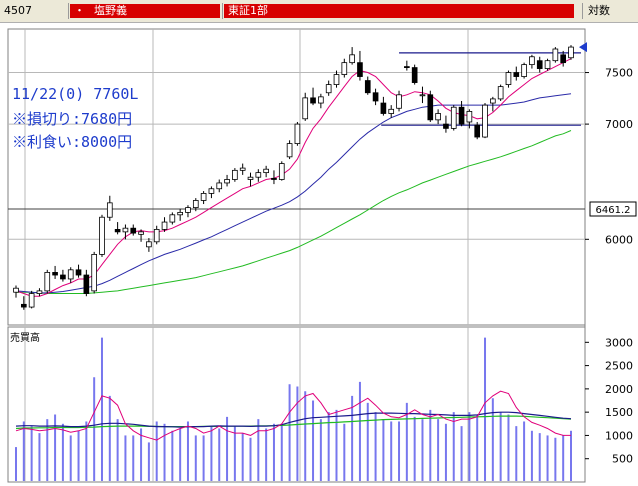 The height and width of the screenshot is (486, 638). Describe the element at coordinates (619, 389) in the screenshot. I see `volume-tick-label: 2000` at that location.